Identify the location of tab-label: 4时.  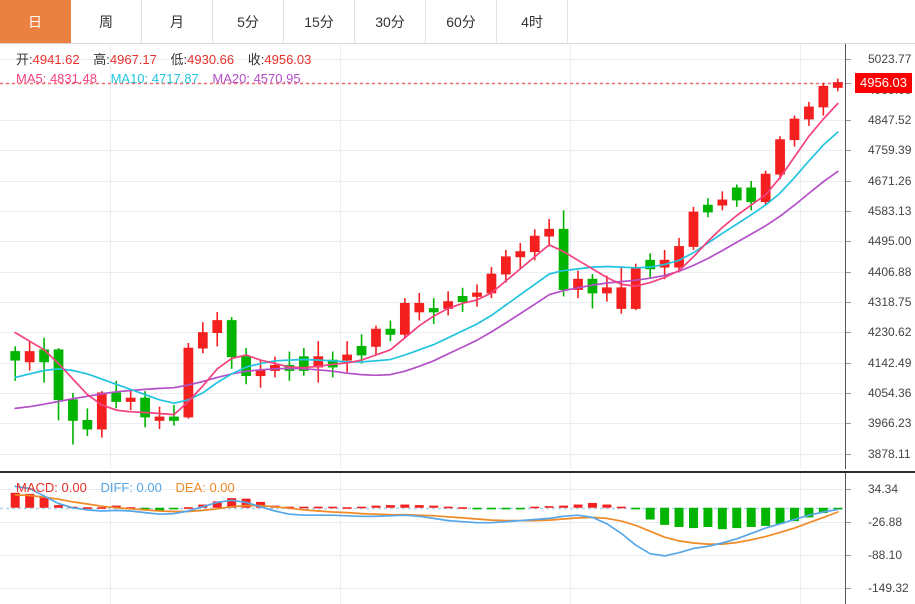
(532, 21).